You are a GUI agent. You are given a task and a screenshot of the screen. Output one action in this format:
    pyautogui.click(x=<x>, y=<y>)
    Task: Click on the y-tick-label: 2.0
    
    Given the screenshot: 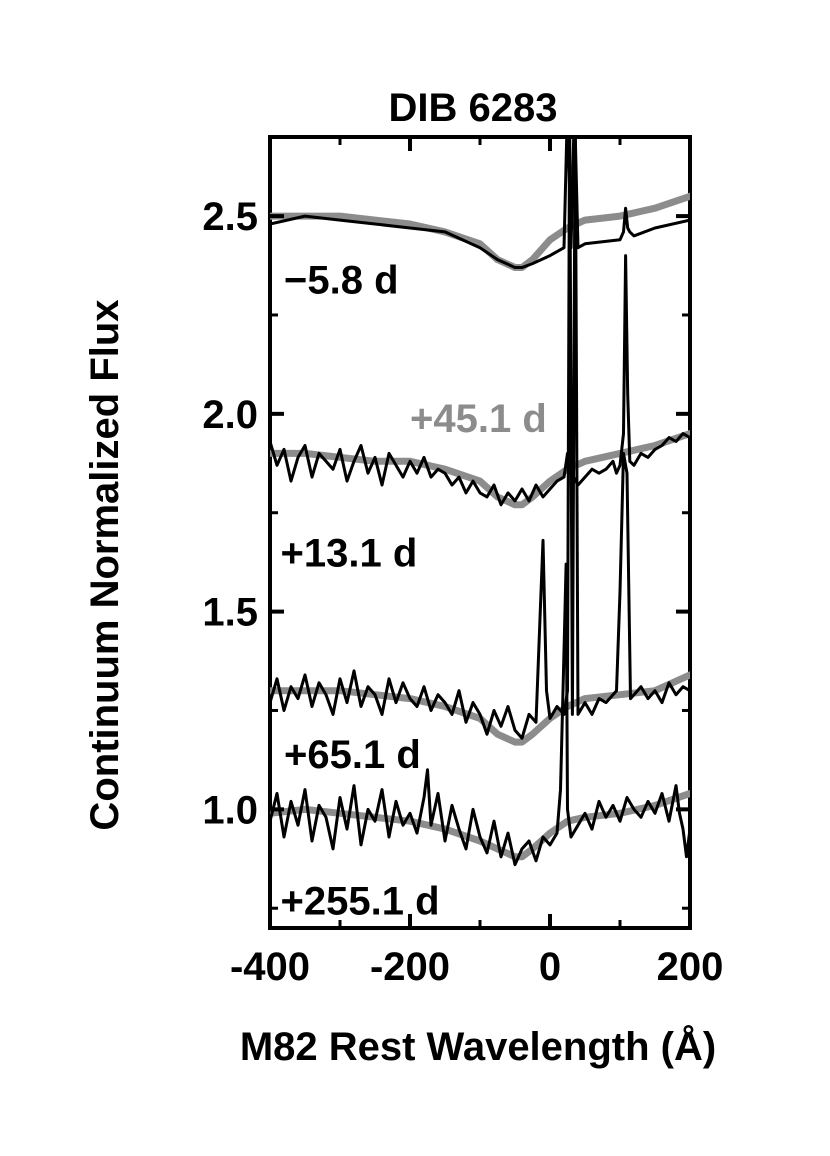 What is the action you would take?
    pyautogui.click(x=230, y=415)
    